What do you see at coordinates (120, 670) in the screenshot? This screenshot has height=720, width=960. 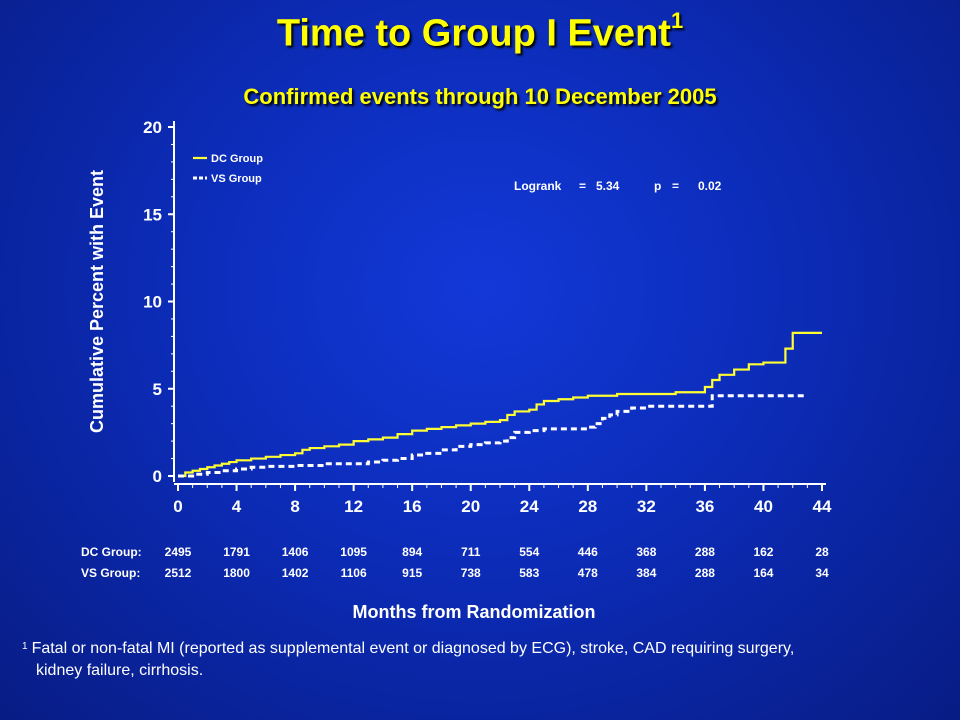 I see `footnote-line-2: kidney failure, cirrhosis.` at bounding box center [120, 670].